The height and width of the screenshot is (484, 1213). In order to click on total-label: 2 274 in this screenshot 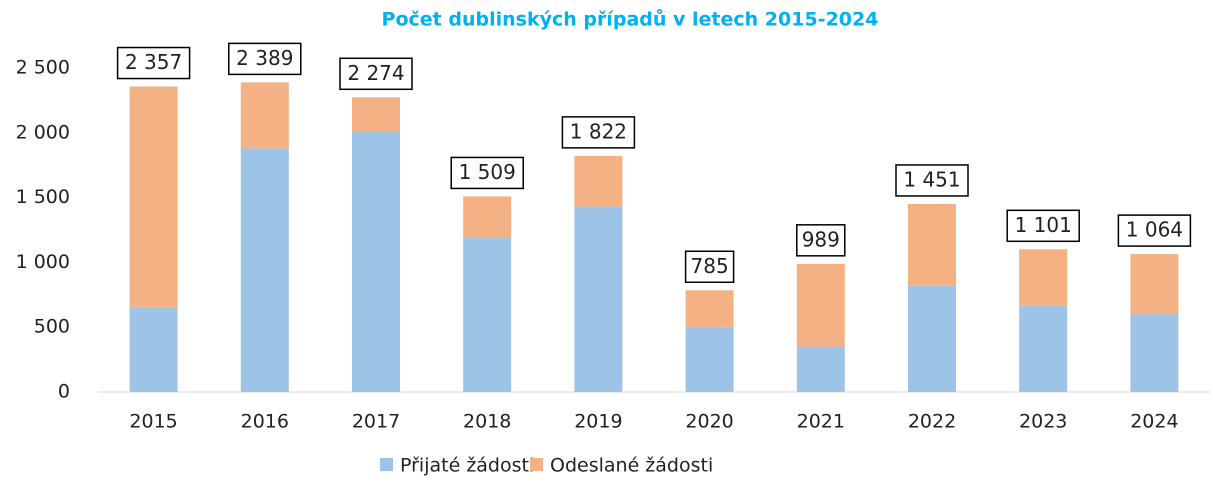, I will do `click(375, 73)`.